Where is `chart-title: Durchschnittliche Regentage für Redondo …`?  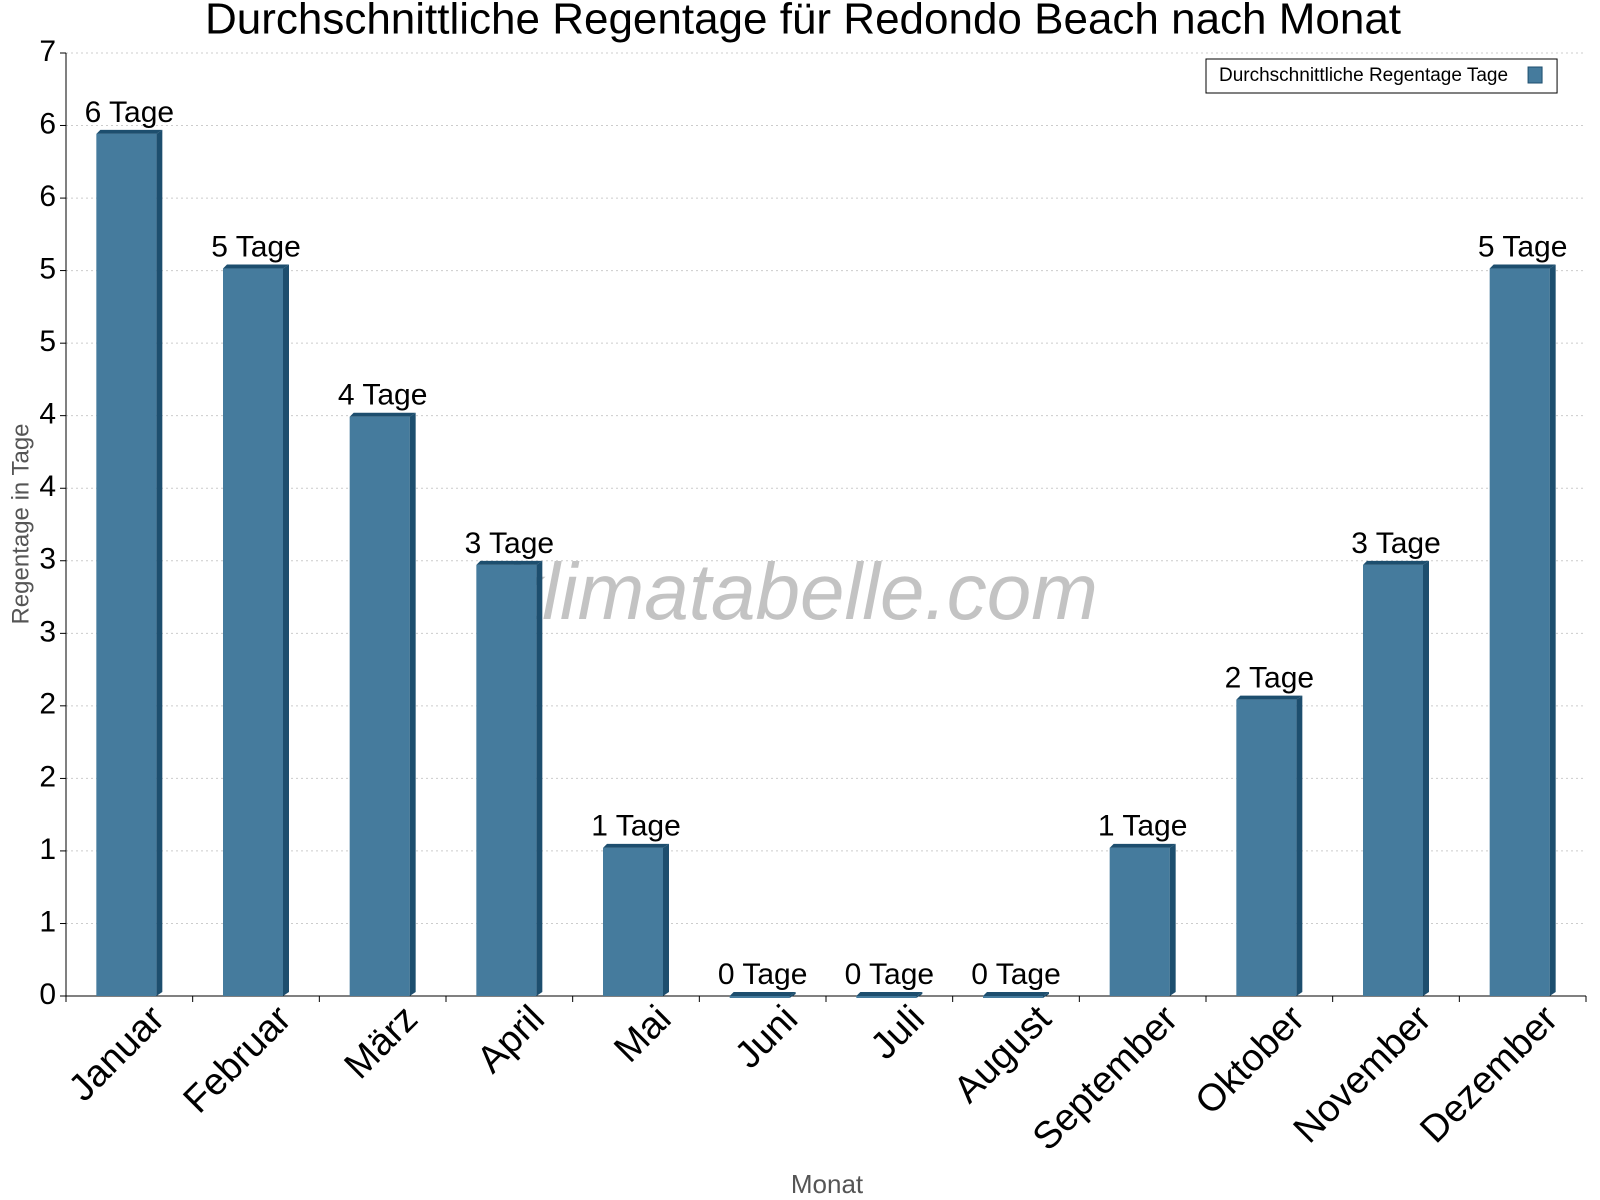
chart-title: Durchschnittliche Regentage für Redondo … is located at coordinates (803, 22).